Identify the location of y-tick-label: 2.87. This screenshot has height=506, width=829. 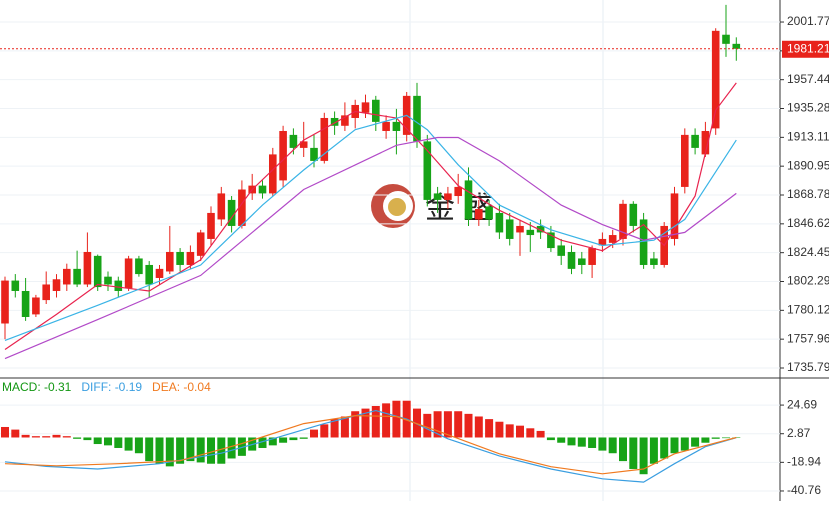
(799, 433).